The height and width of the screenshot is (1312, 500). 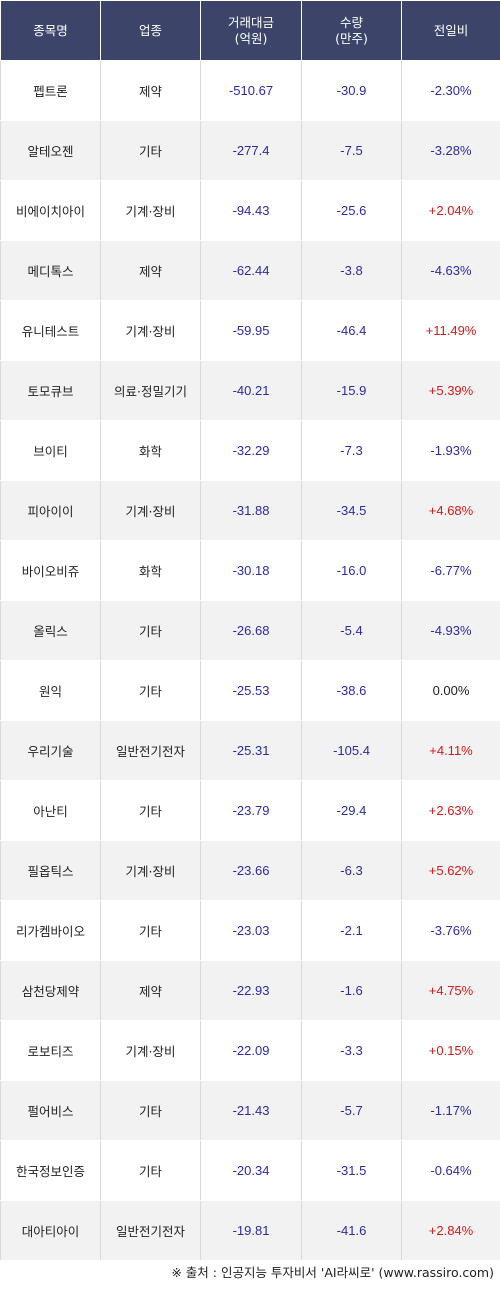 I want to click on cell-trade-amount: -26.68, so click(x=251, y=630).